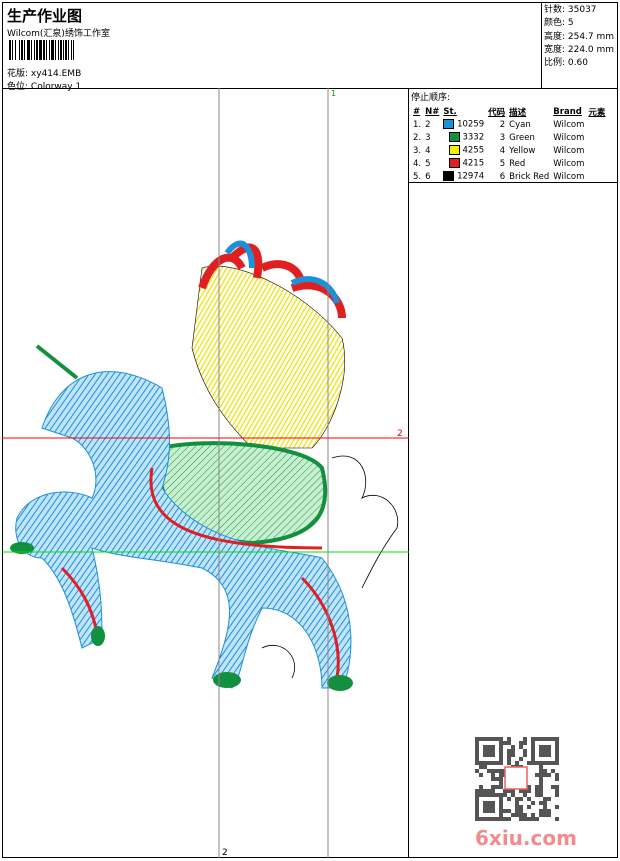 The image size is (620, 861). Describe the element at coordinates (597, 112) in the screenshot. I see `column-header: 元素` at that location.